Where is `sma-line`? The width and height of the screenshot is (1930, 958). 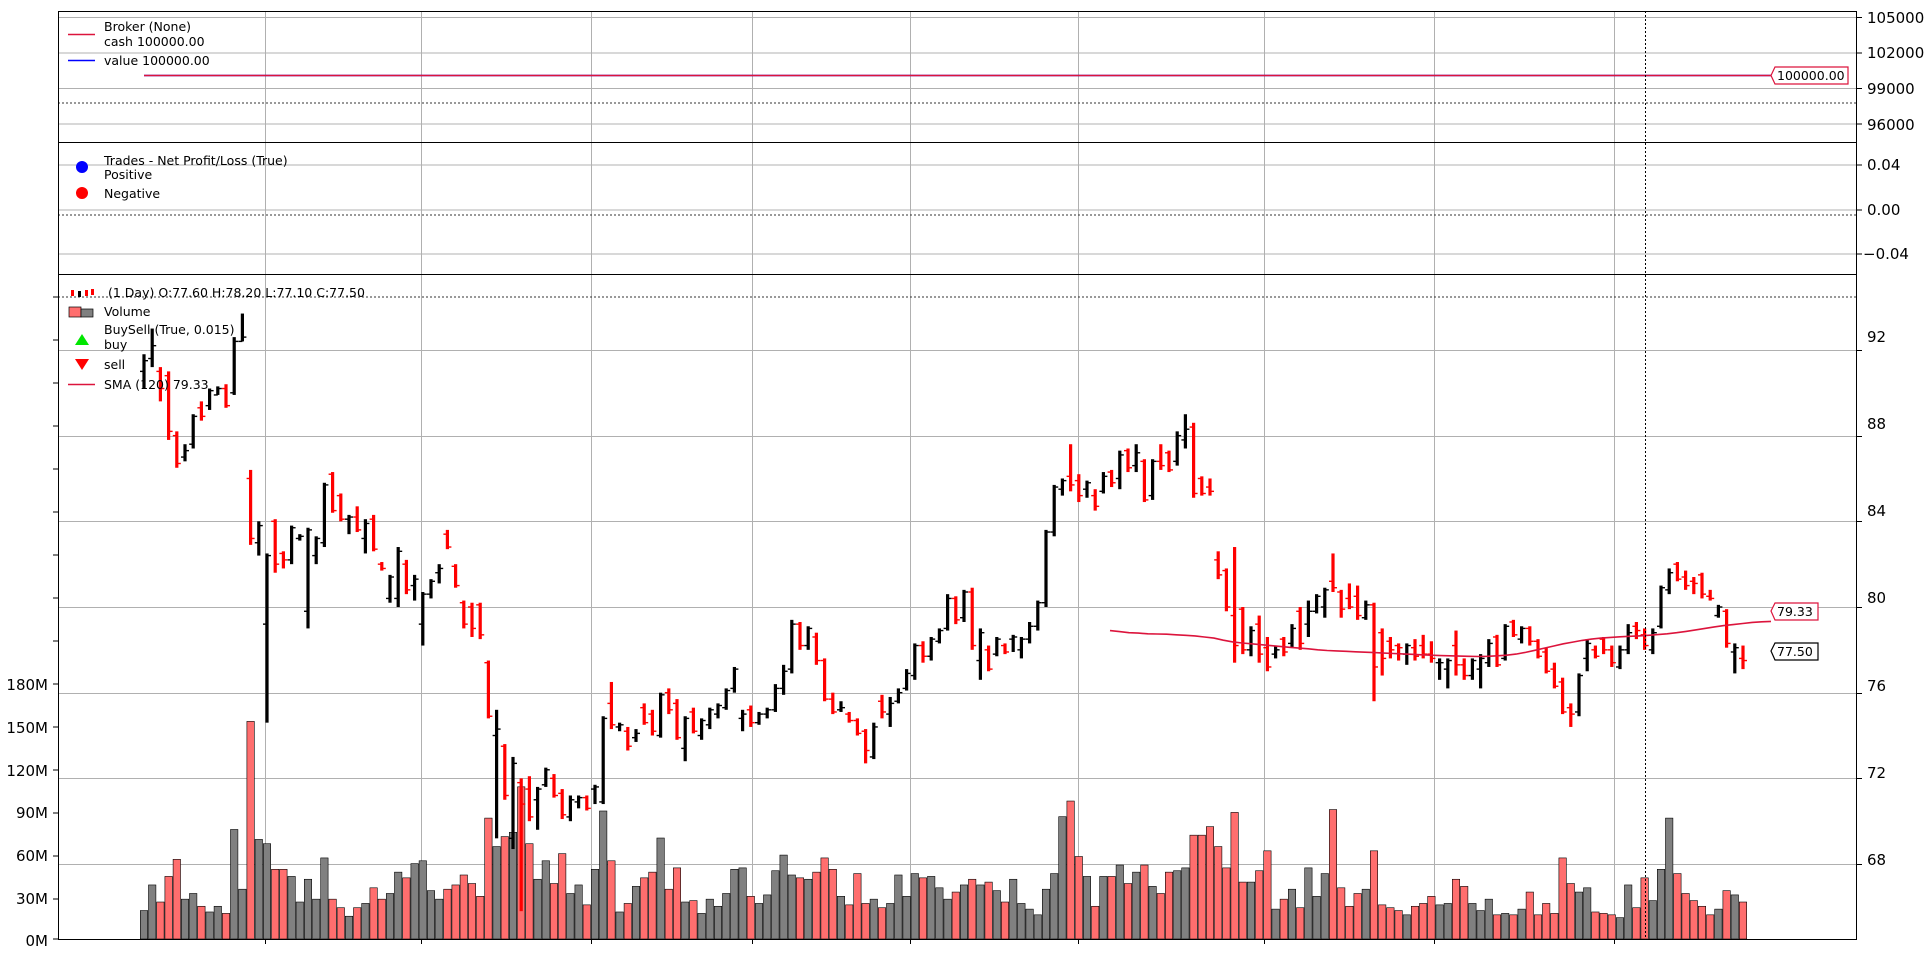
sma-line is located at coordinates (1440, 639).